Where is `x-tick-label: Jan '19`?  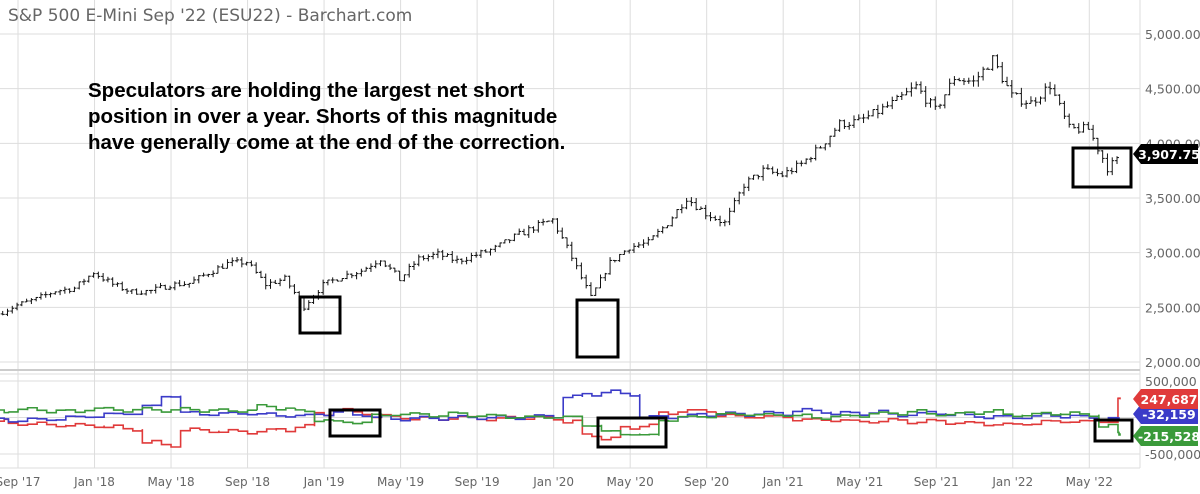 x-tick-label: Jan '19 is located at coordinates (324, 482).